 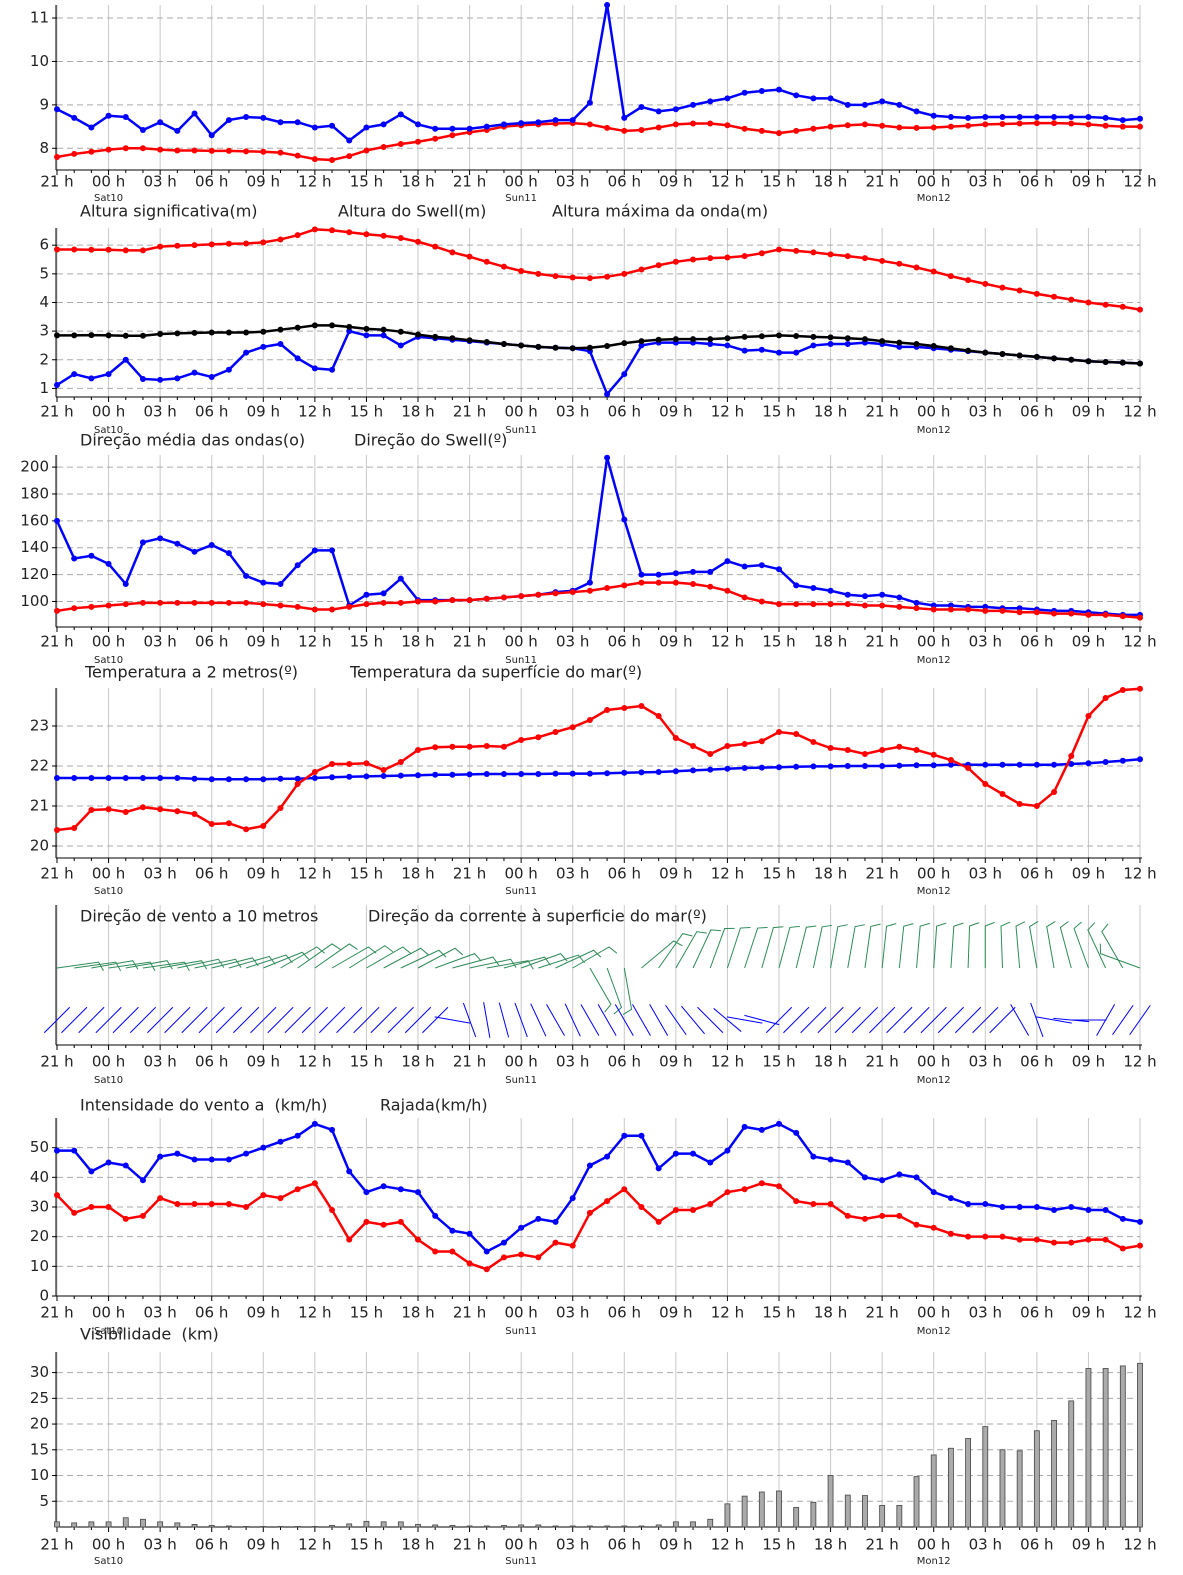 I want to click on x-tick-label: 09 h, so click(x=675, y=182).